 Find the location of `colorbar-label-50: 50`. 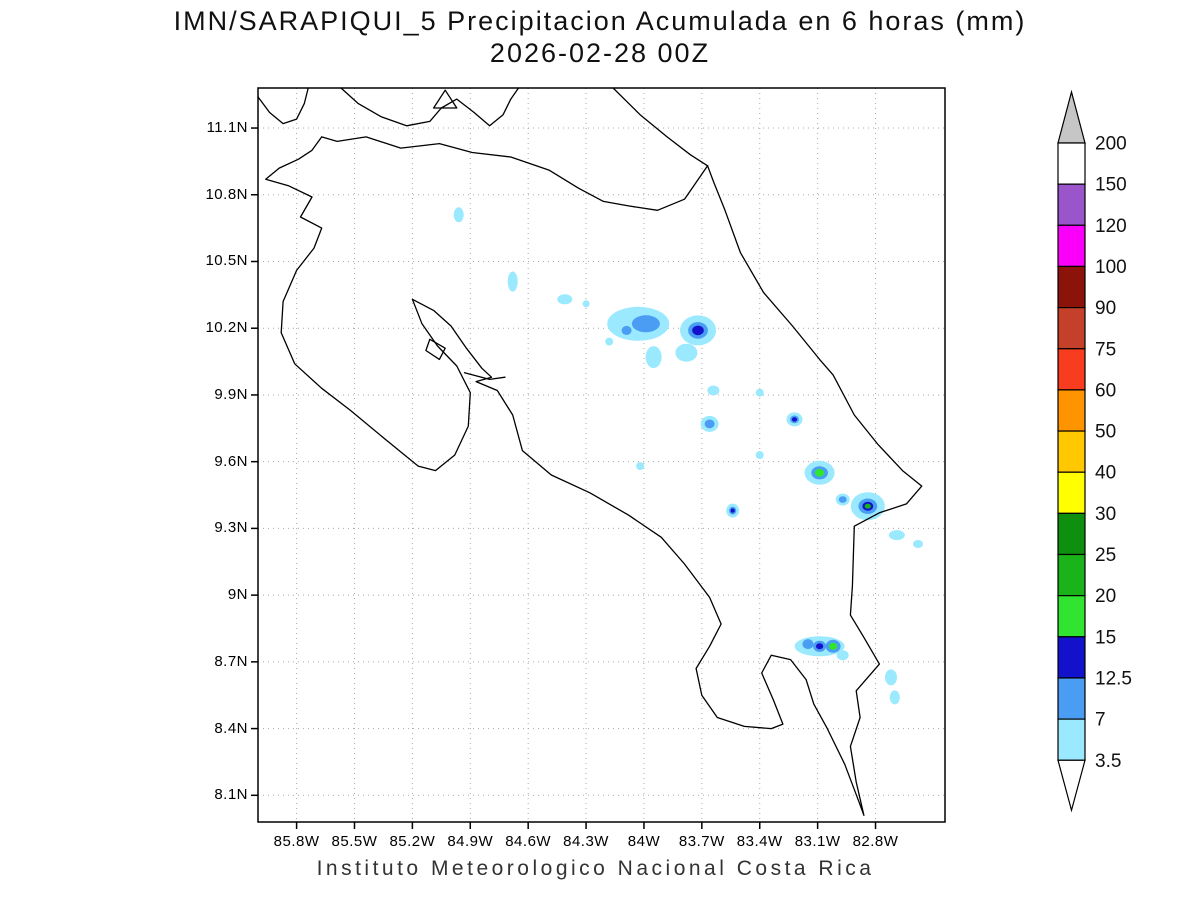

colorbar-label-50: 50 is located at coordinates (1105, 432).